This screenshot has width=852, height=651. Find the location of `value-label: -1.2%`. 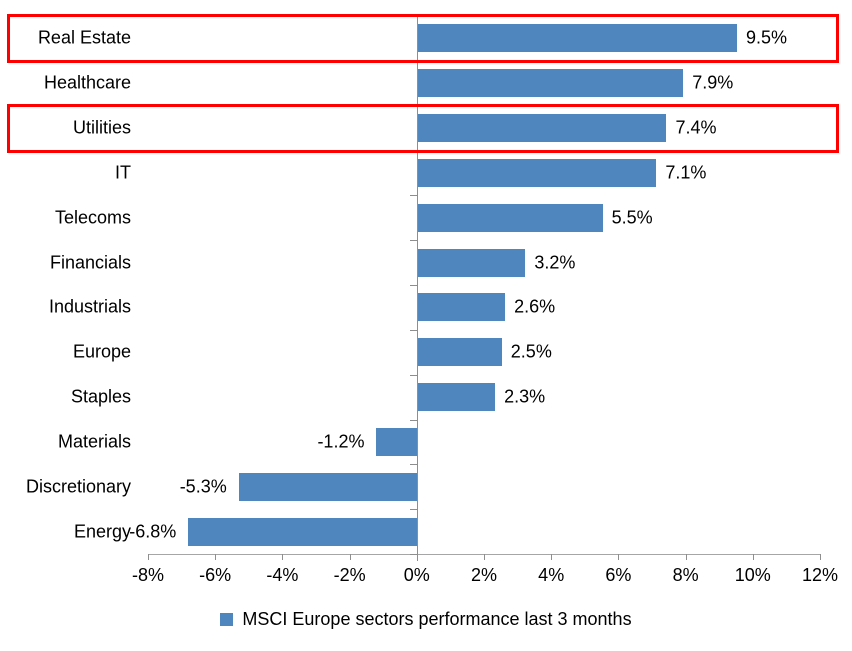

value-label: -1.2% is located at coordinates (341, 441).